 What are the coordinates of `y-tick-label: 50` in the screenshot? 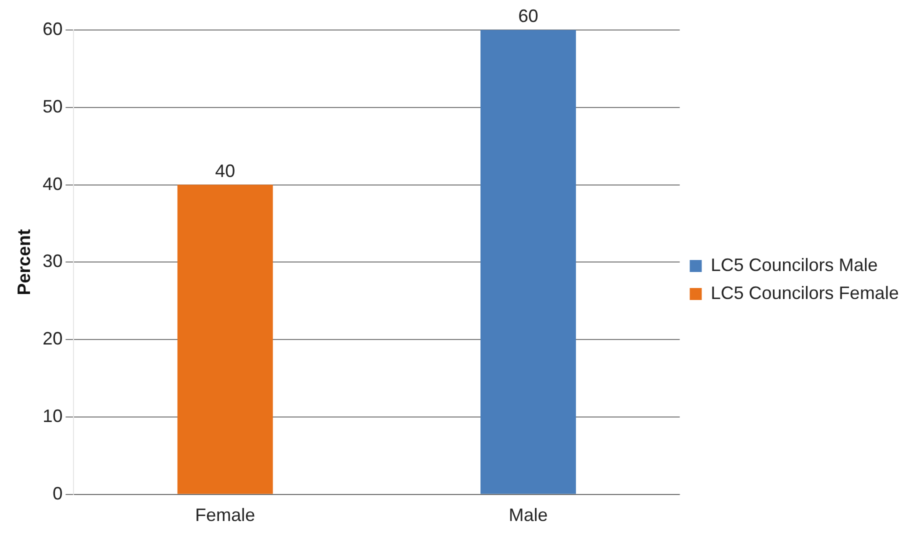 It's located at (52, 106).